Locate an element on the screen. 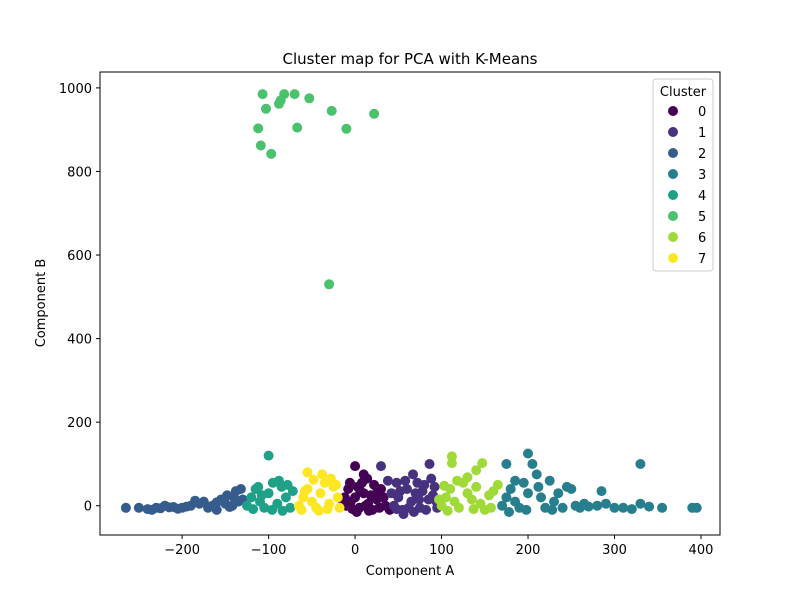 Image resolution: width=800 pixels, height=600 pixels. legend-label-1: 1 is located at coordinates (702, 133).